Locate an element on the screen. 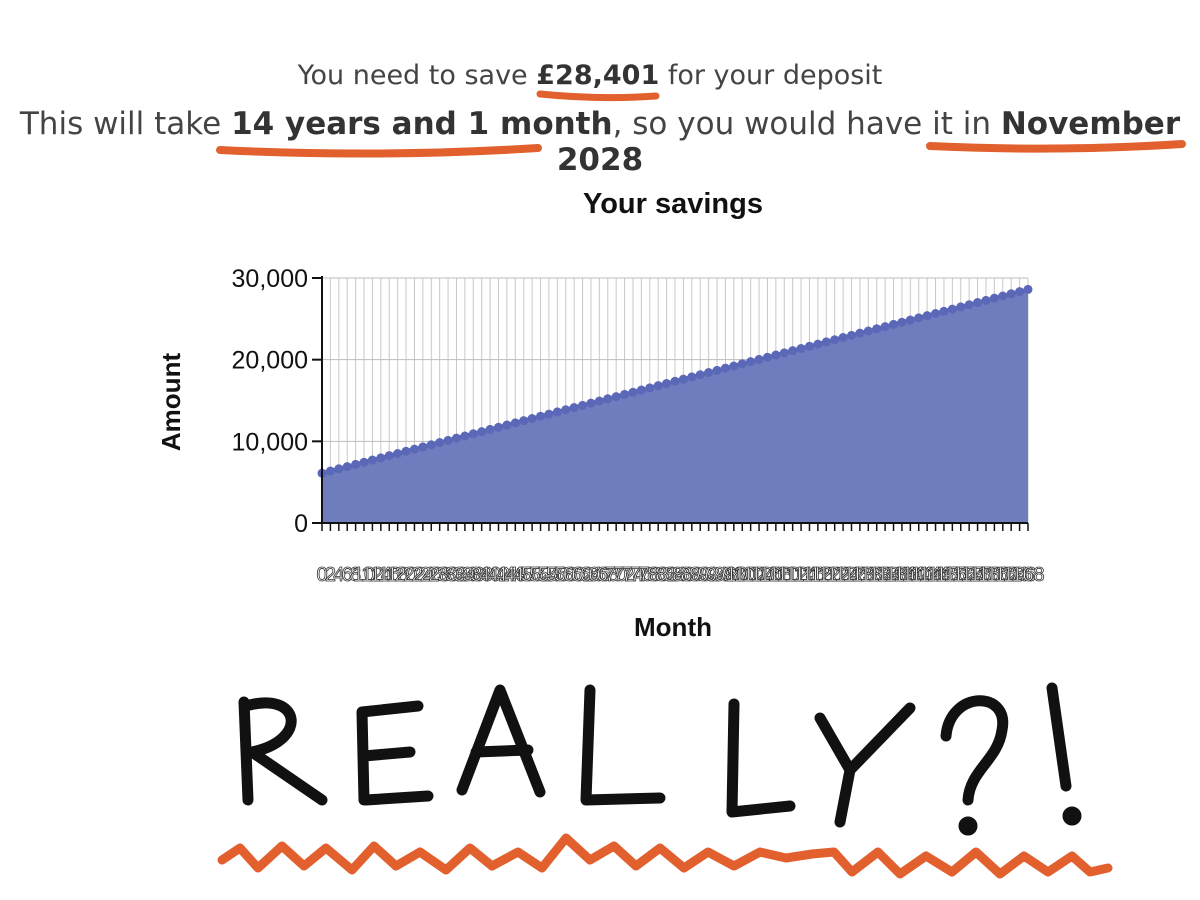  x-tick-label: 12 is located at coordinates (372, 575).